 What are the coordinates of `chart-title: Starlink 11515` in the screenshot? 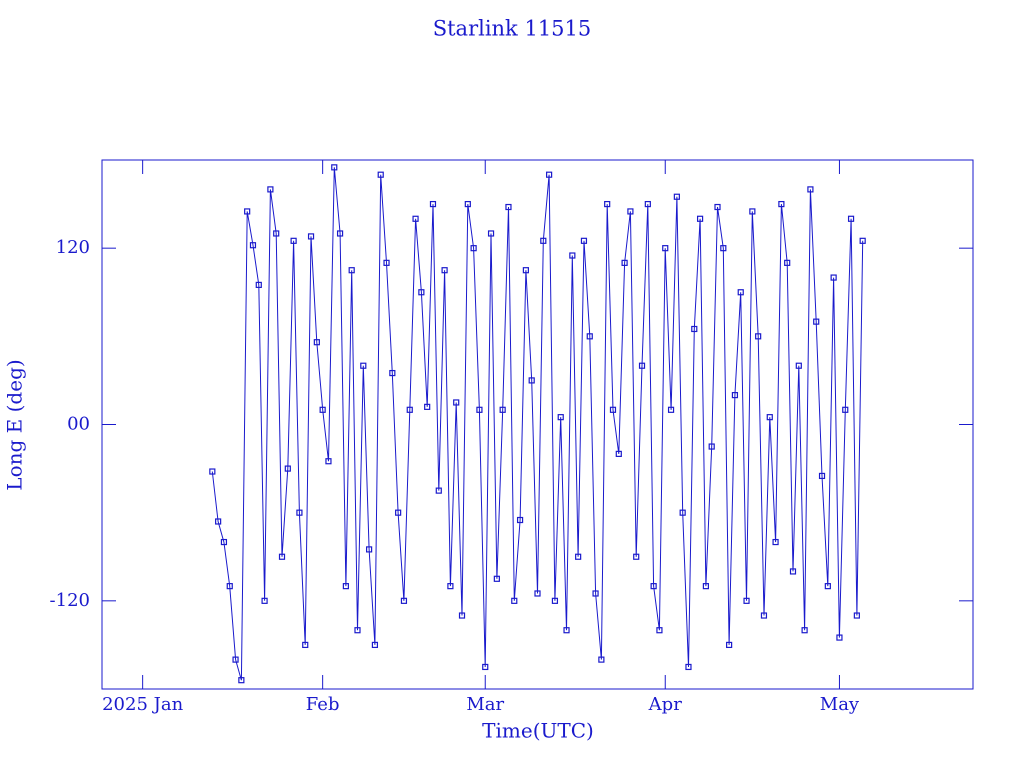 It's located at (512, 29).